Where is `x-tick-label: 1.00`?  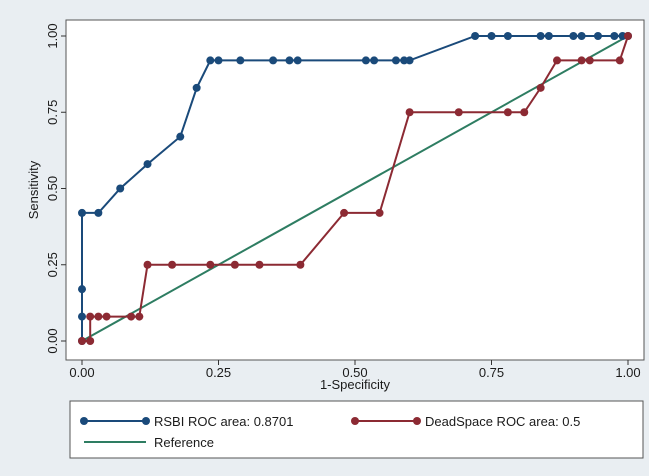 x-tick-label: 1.00 is located at coordinates (627, 372).